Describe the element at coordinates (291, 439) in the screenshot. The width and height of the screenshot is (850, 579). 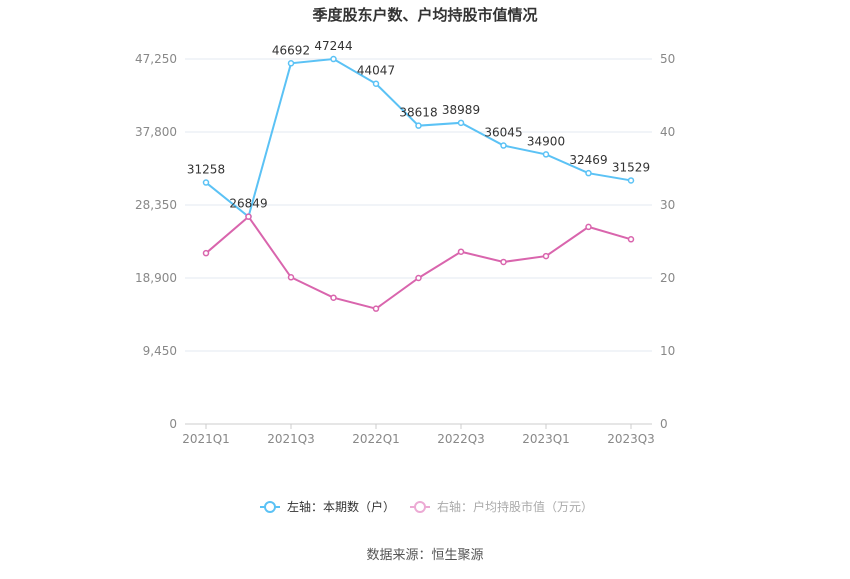
I see `x-tick-label: 2021Q3` at that location.